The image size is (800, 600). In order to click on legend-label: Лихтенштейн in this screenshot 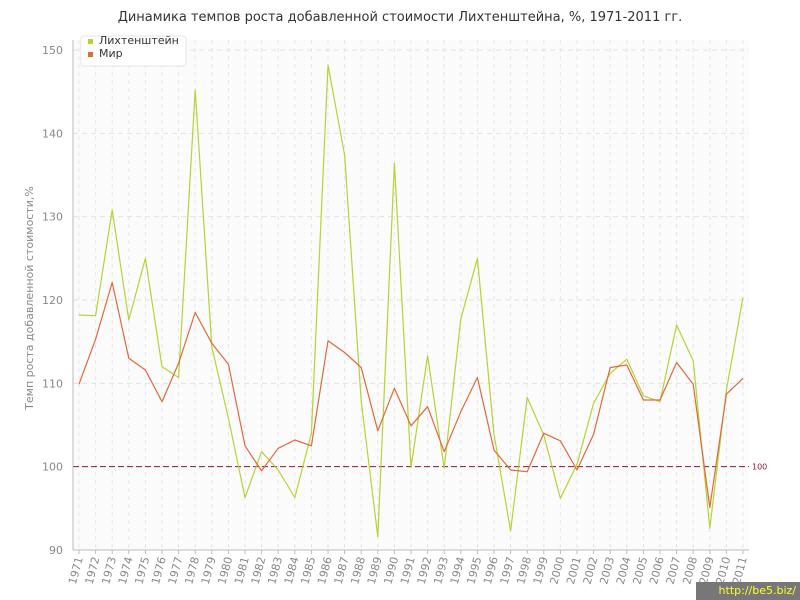, I will do `click(139, 40)`.